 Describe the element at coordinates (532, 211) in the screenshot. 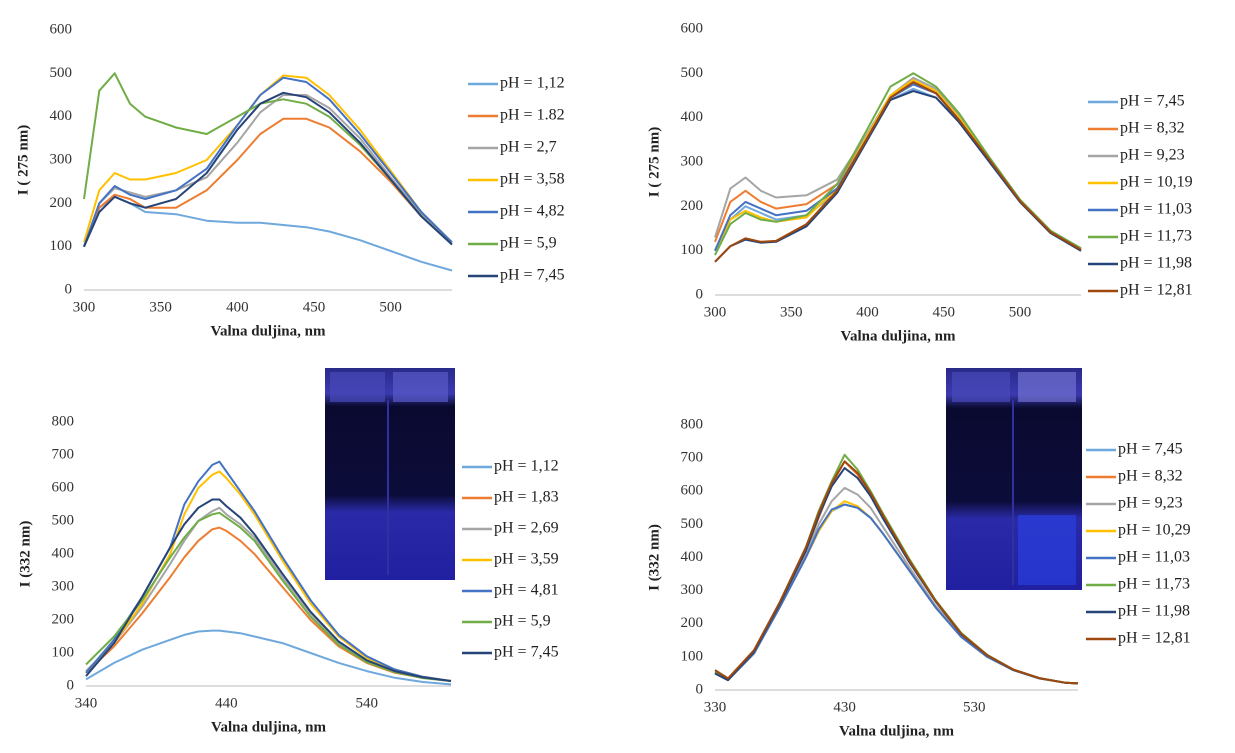

I see `legend-label: pH = 4,82` at that location.